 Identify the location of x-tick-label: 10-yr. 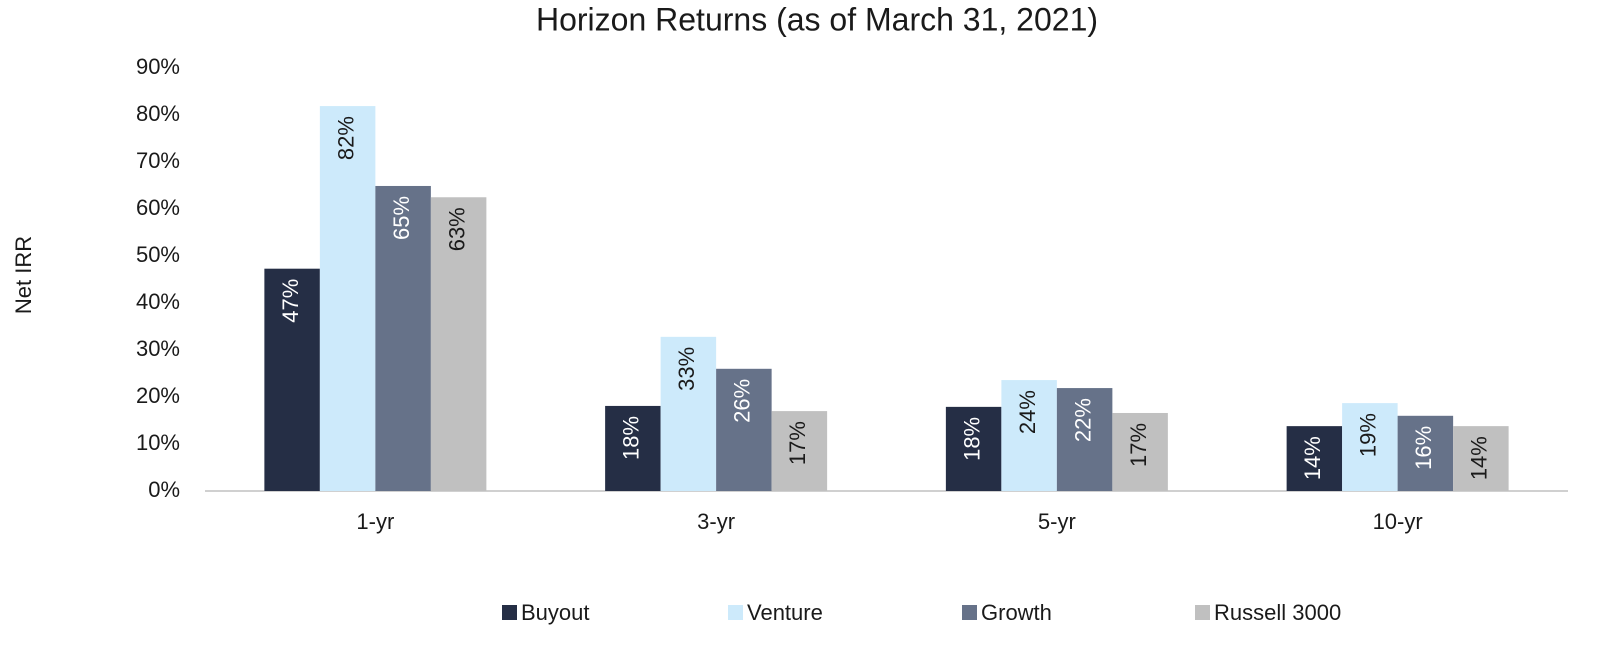
(1398, 521).